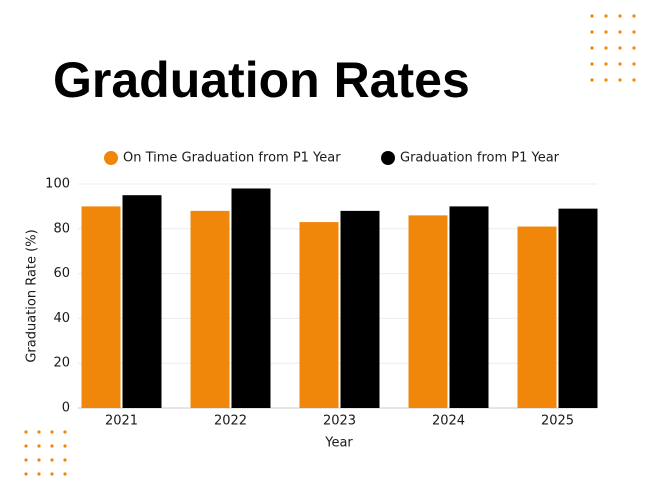 The image size is (650, 486). What do you see at coordinates (61, 228) in the screenshot?
I see `y-tick-label: 80` at bounding box center [61, 228].